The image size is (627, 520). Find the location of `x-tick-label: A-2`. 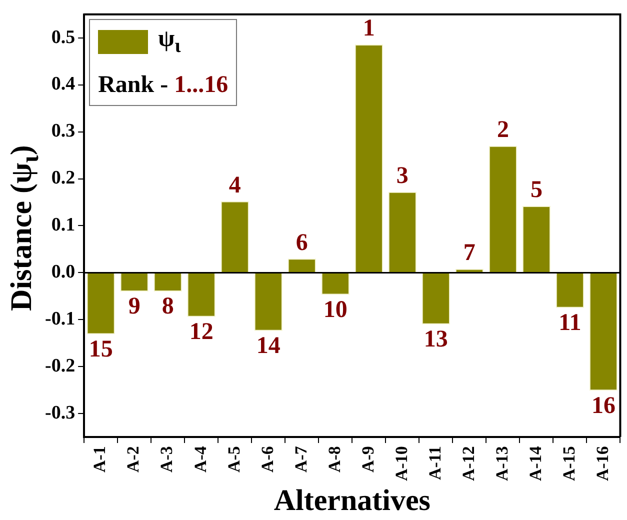

x-tick-label: A-2 is located at coordinates (133, 459).